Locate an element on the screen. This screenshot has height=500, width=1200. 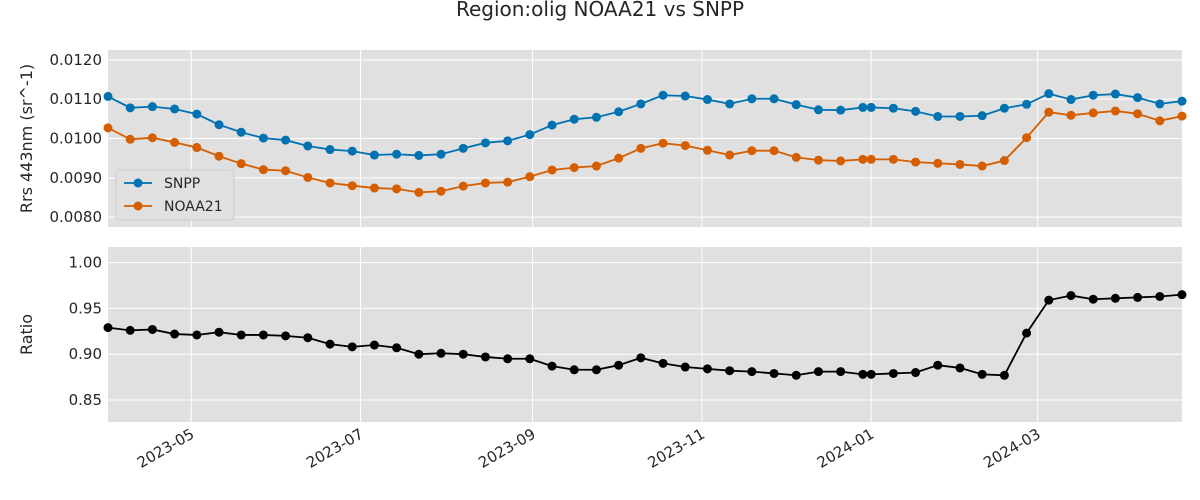
chart-title: Region:olig NOAA21 vs SNPP is located at coordinates (600, 10).